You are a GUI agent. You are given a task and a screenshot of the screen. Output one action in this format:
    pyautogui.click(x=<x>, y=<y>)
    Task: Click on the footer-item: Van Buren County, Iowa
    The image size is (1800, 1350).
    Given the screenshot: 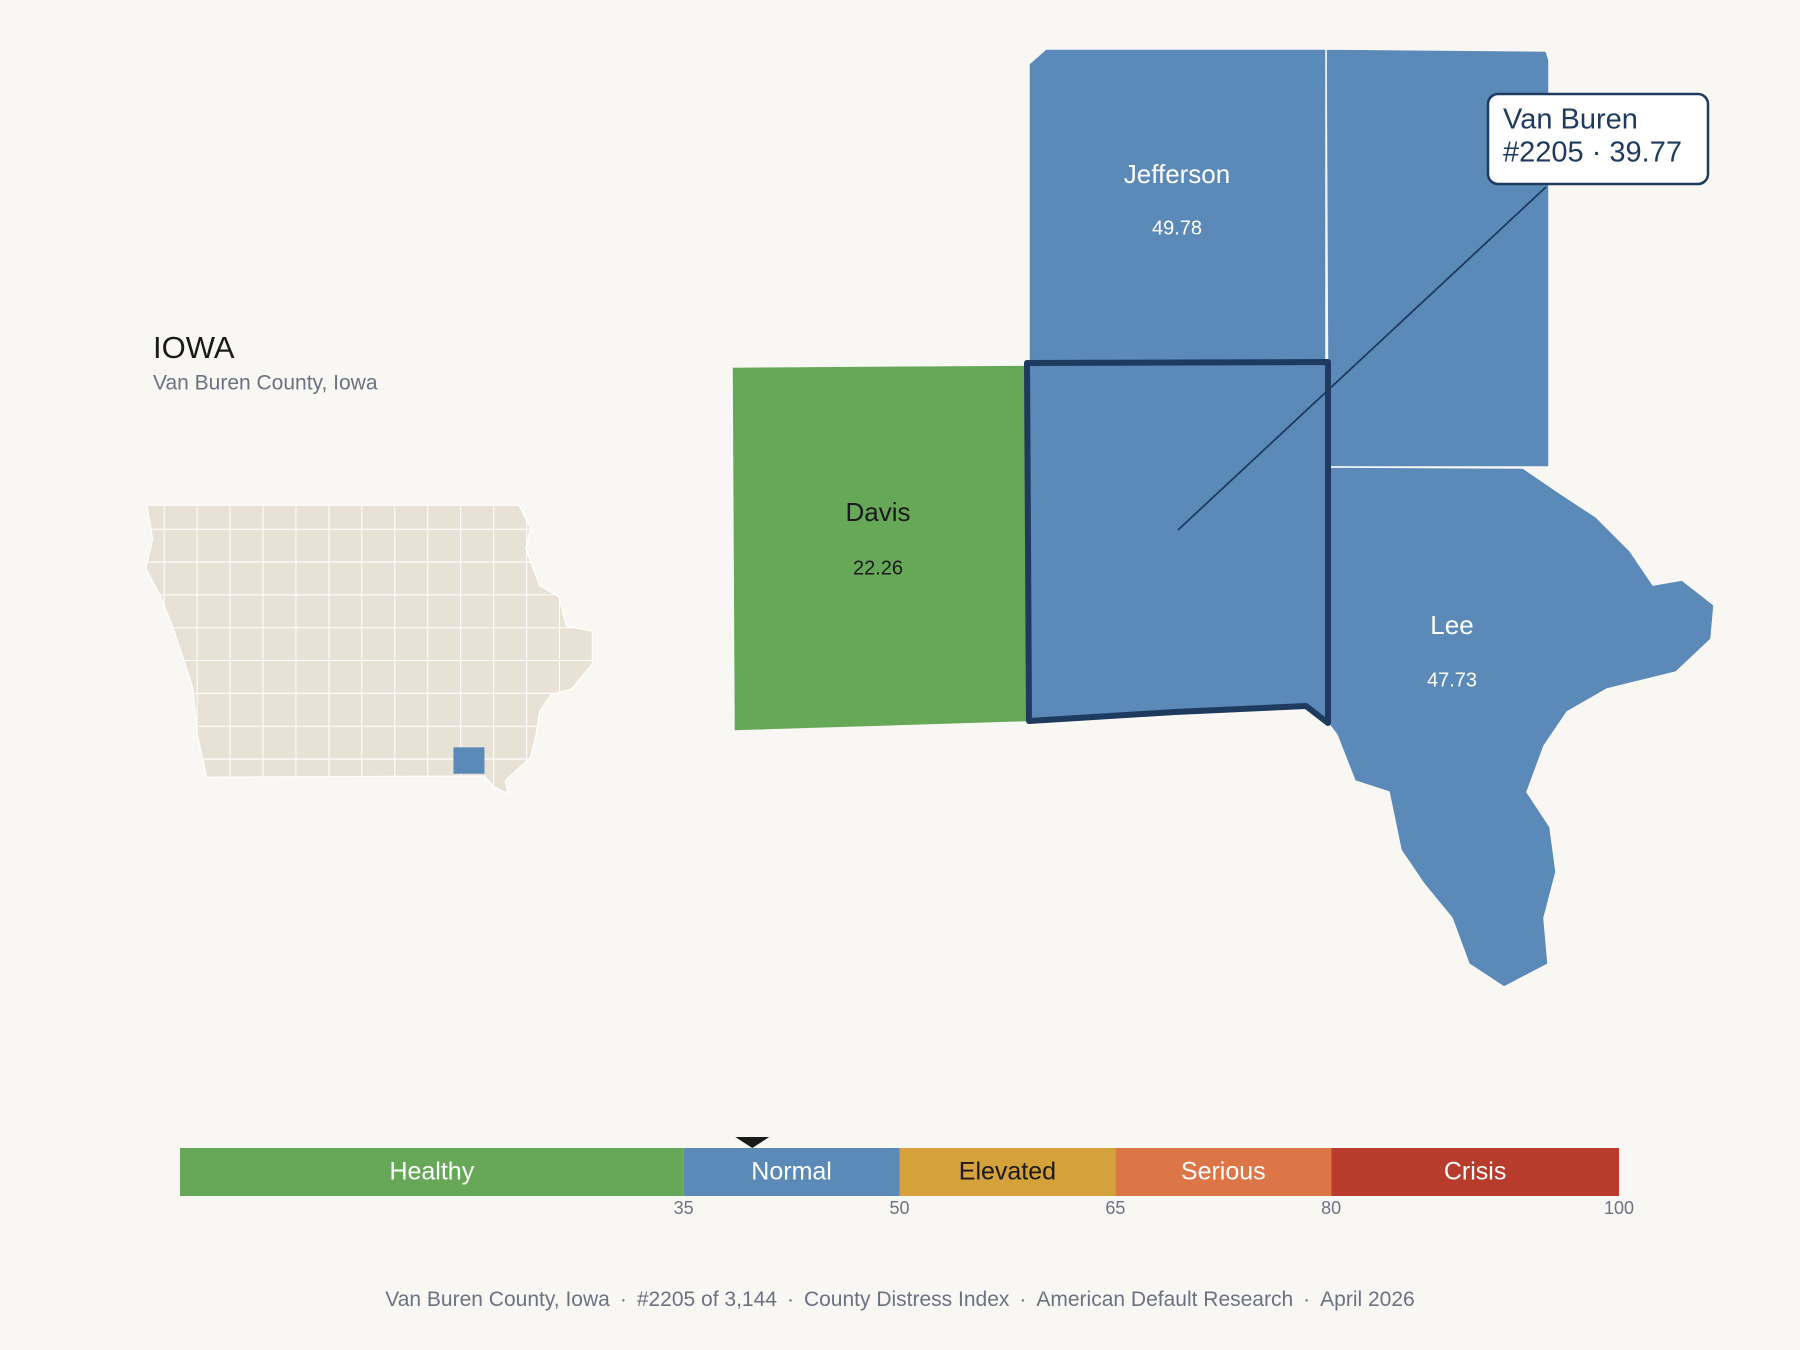 What is the action you would take?
    pyautogui.click(x=497, y=1299)
    